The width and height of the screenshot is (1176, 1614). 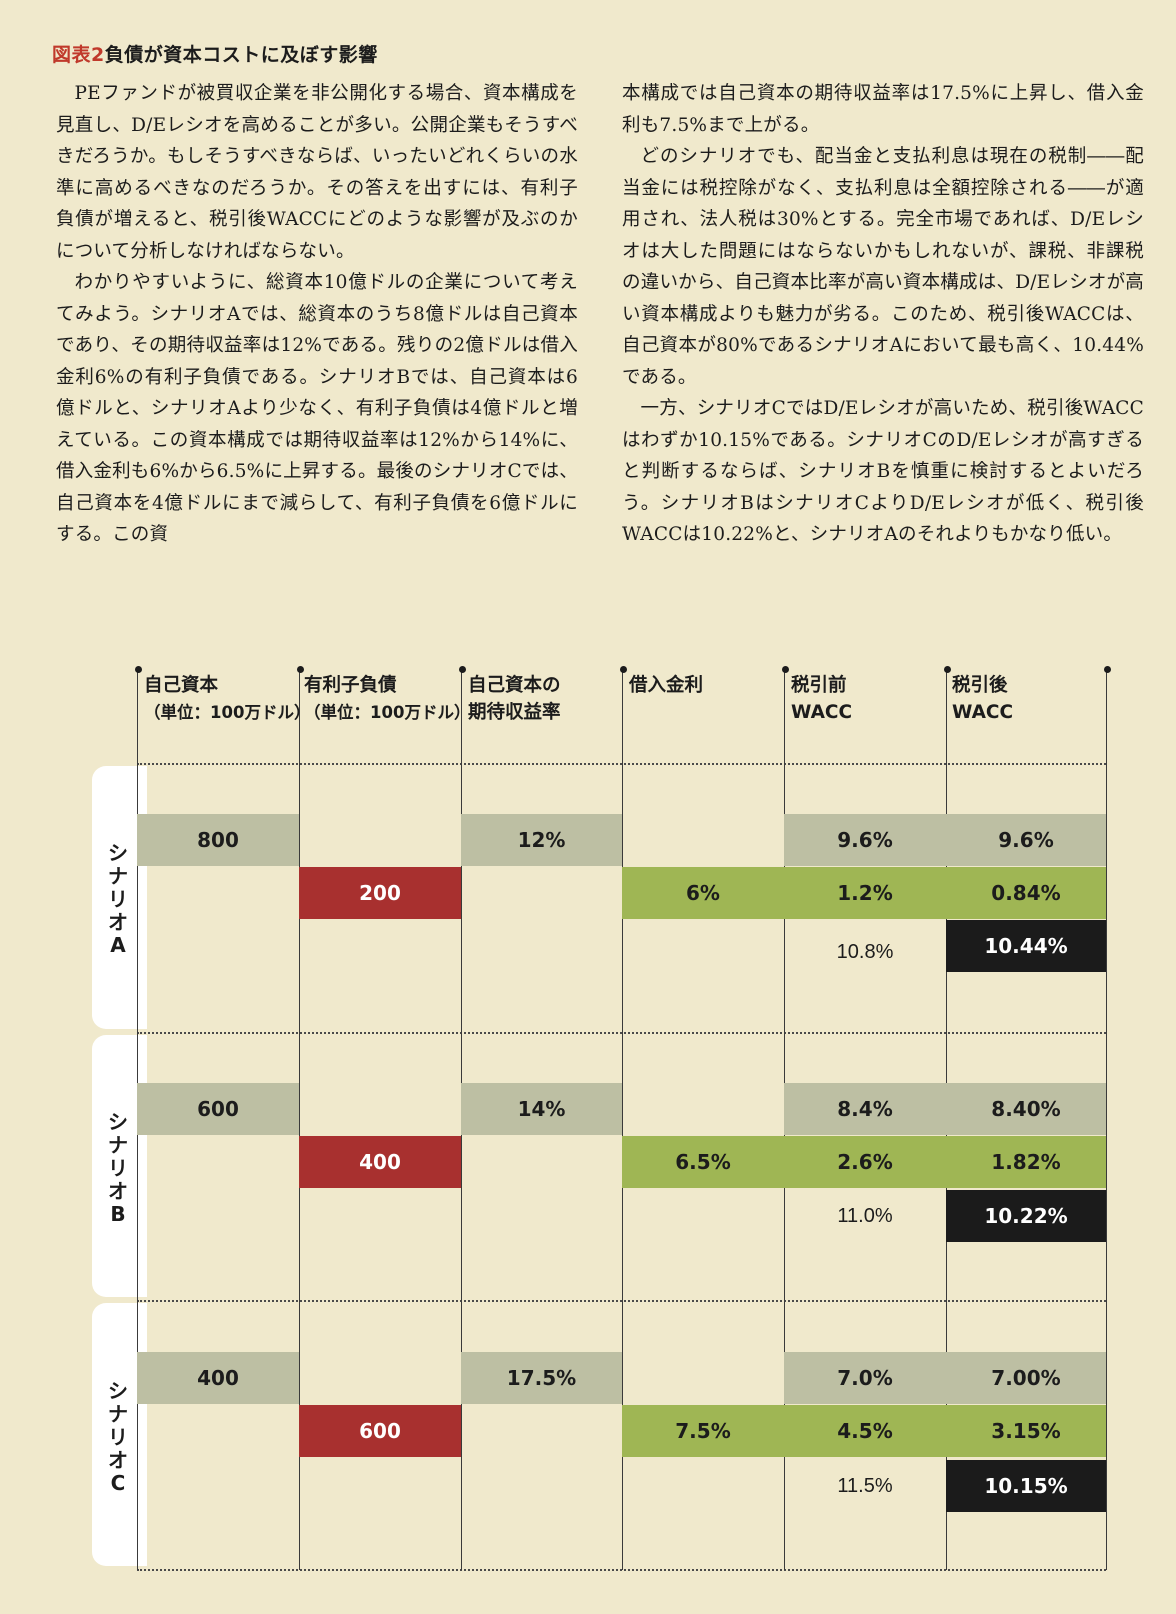 I want to click on header-interest: 借入金利, so click(x=666, y=685).